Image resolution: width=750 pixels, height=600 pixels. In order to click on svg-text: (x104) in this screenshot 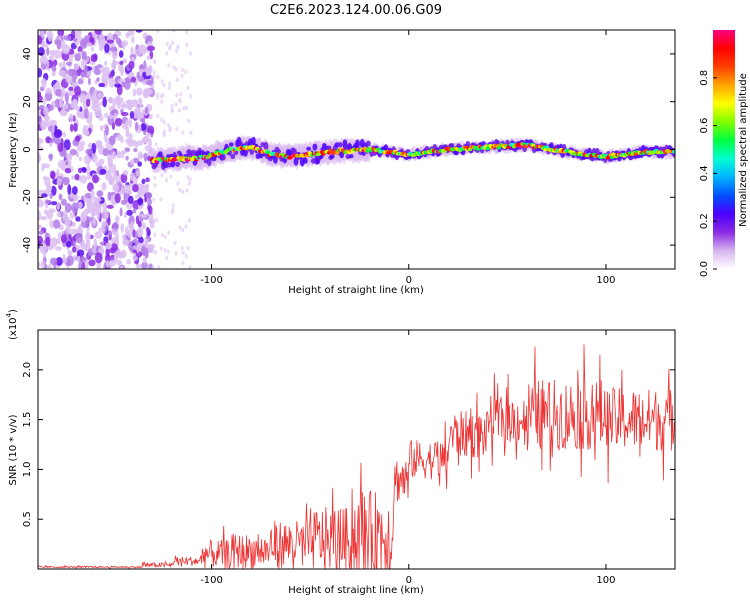, I will do `click(12, 324)`.